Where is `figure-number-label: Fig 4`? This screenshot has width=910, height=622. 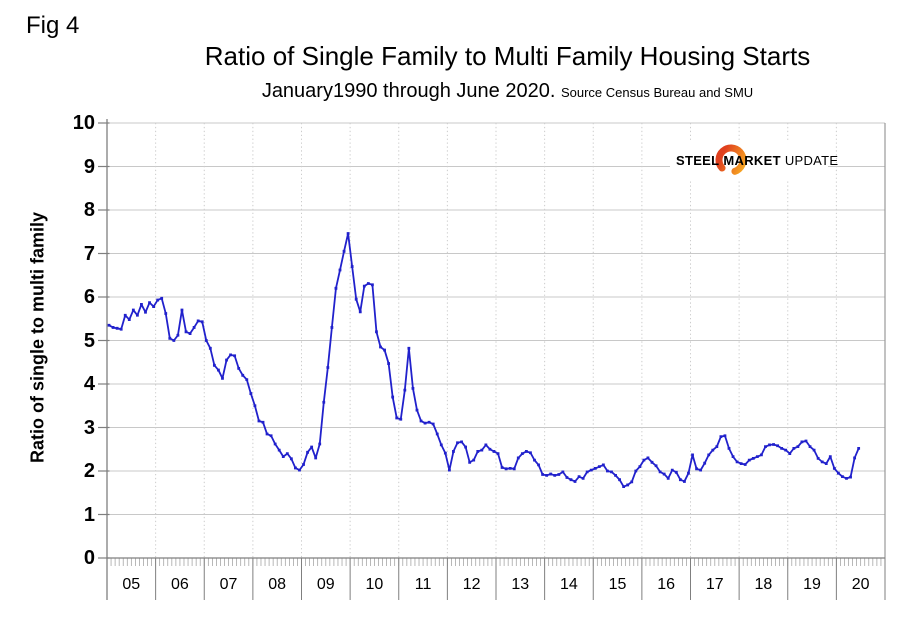
figure-number-label: Fig 4 is located at coordinates (53, 25).